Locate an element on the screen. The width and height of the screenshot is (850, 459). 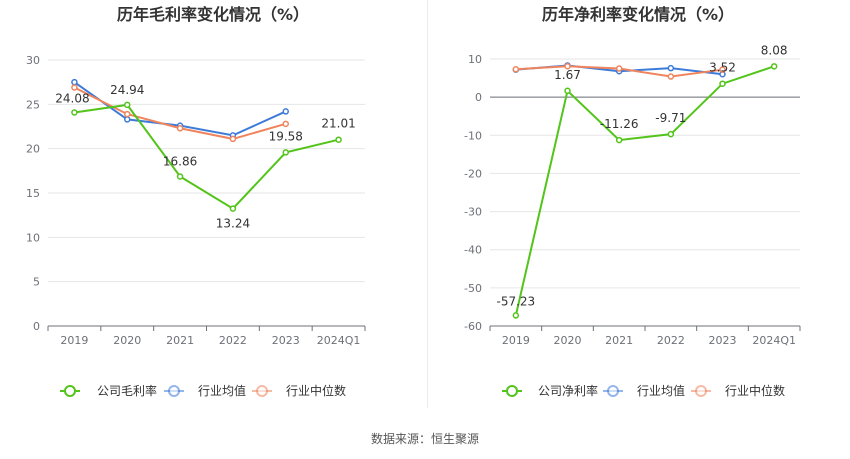
legend-item: 公司毛利率 is located at coordinates (108, 390).